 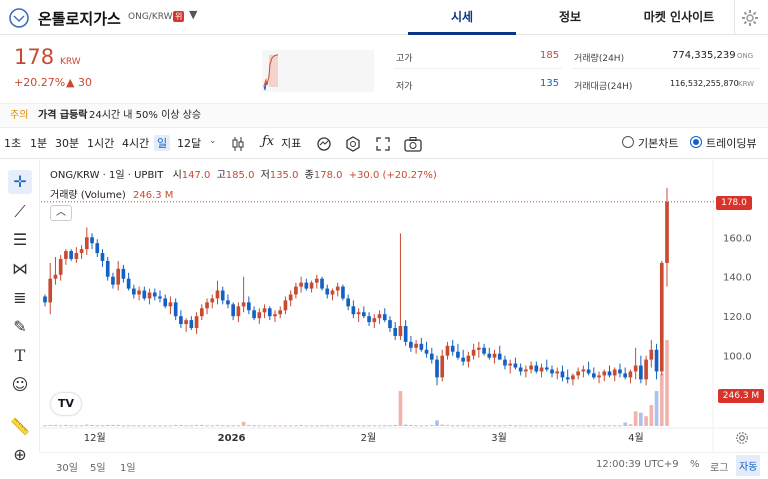 I want to click on basic-chart-label: 기본차트, so click(x=658, y=143).